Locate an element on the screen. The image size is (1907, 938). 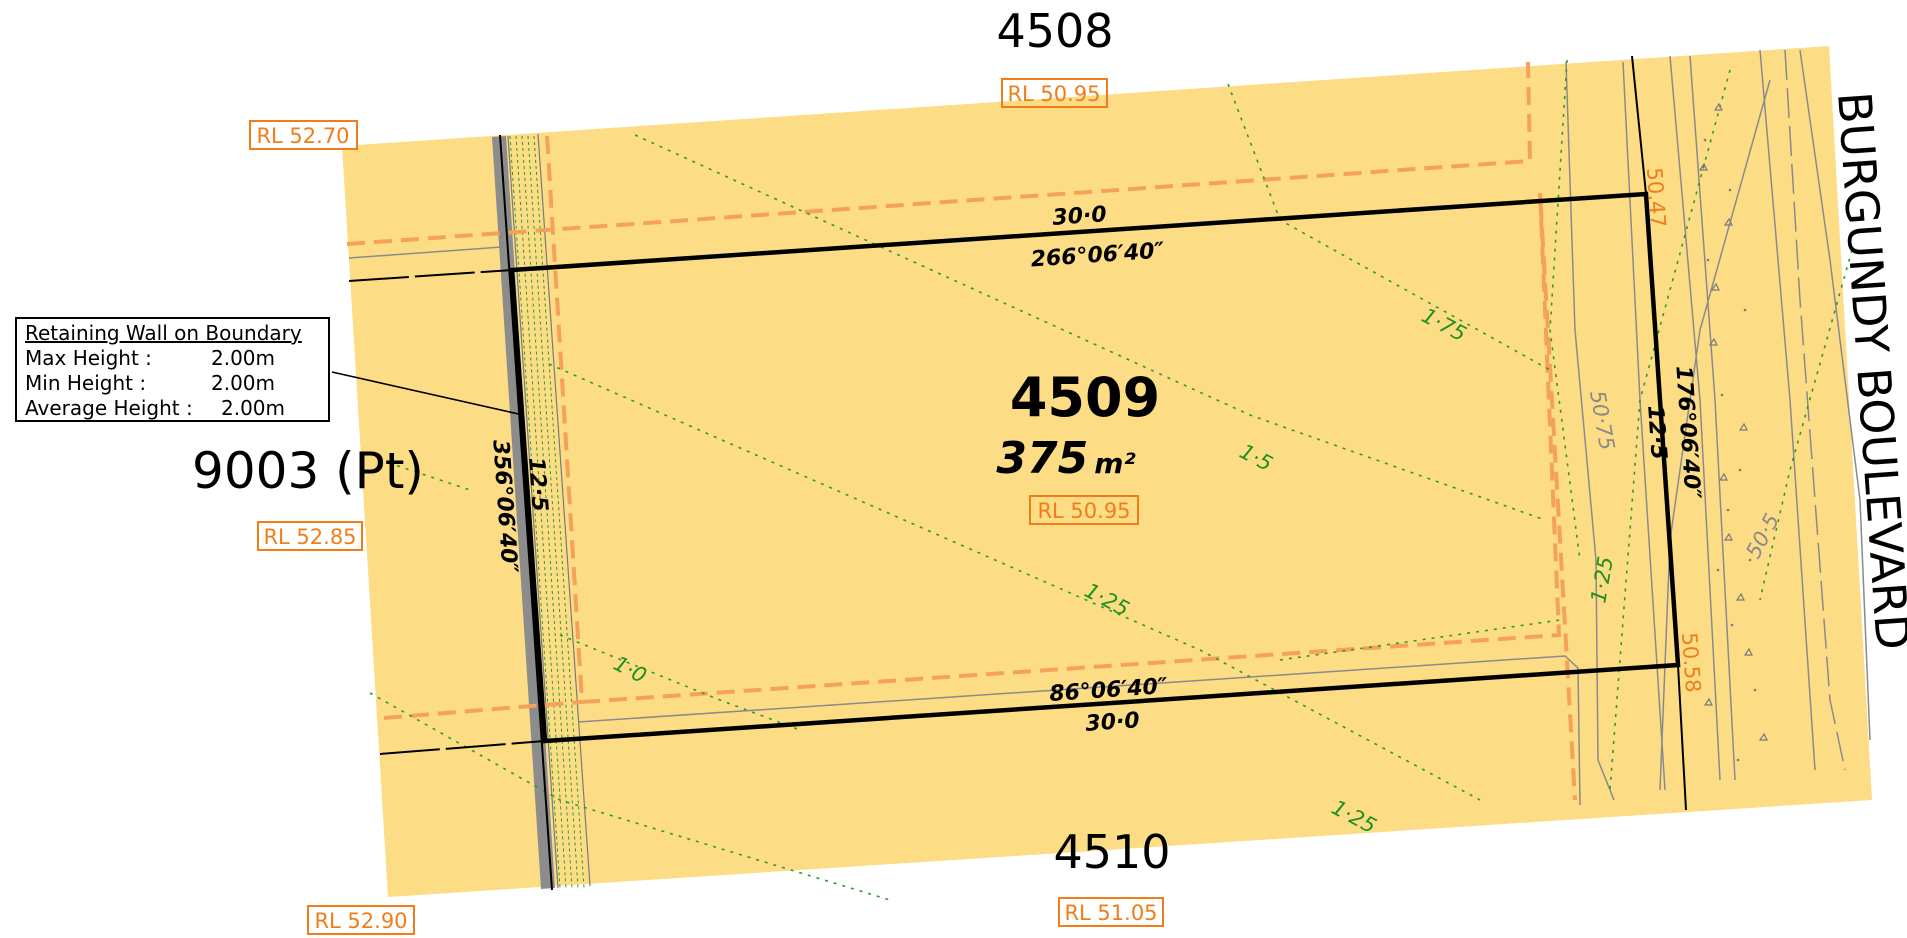
road-level-bottom: 50.58 is located at coordinates (1691, 663).